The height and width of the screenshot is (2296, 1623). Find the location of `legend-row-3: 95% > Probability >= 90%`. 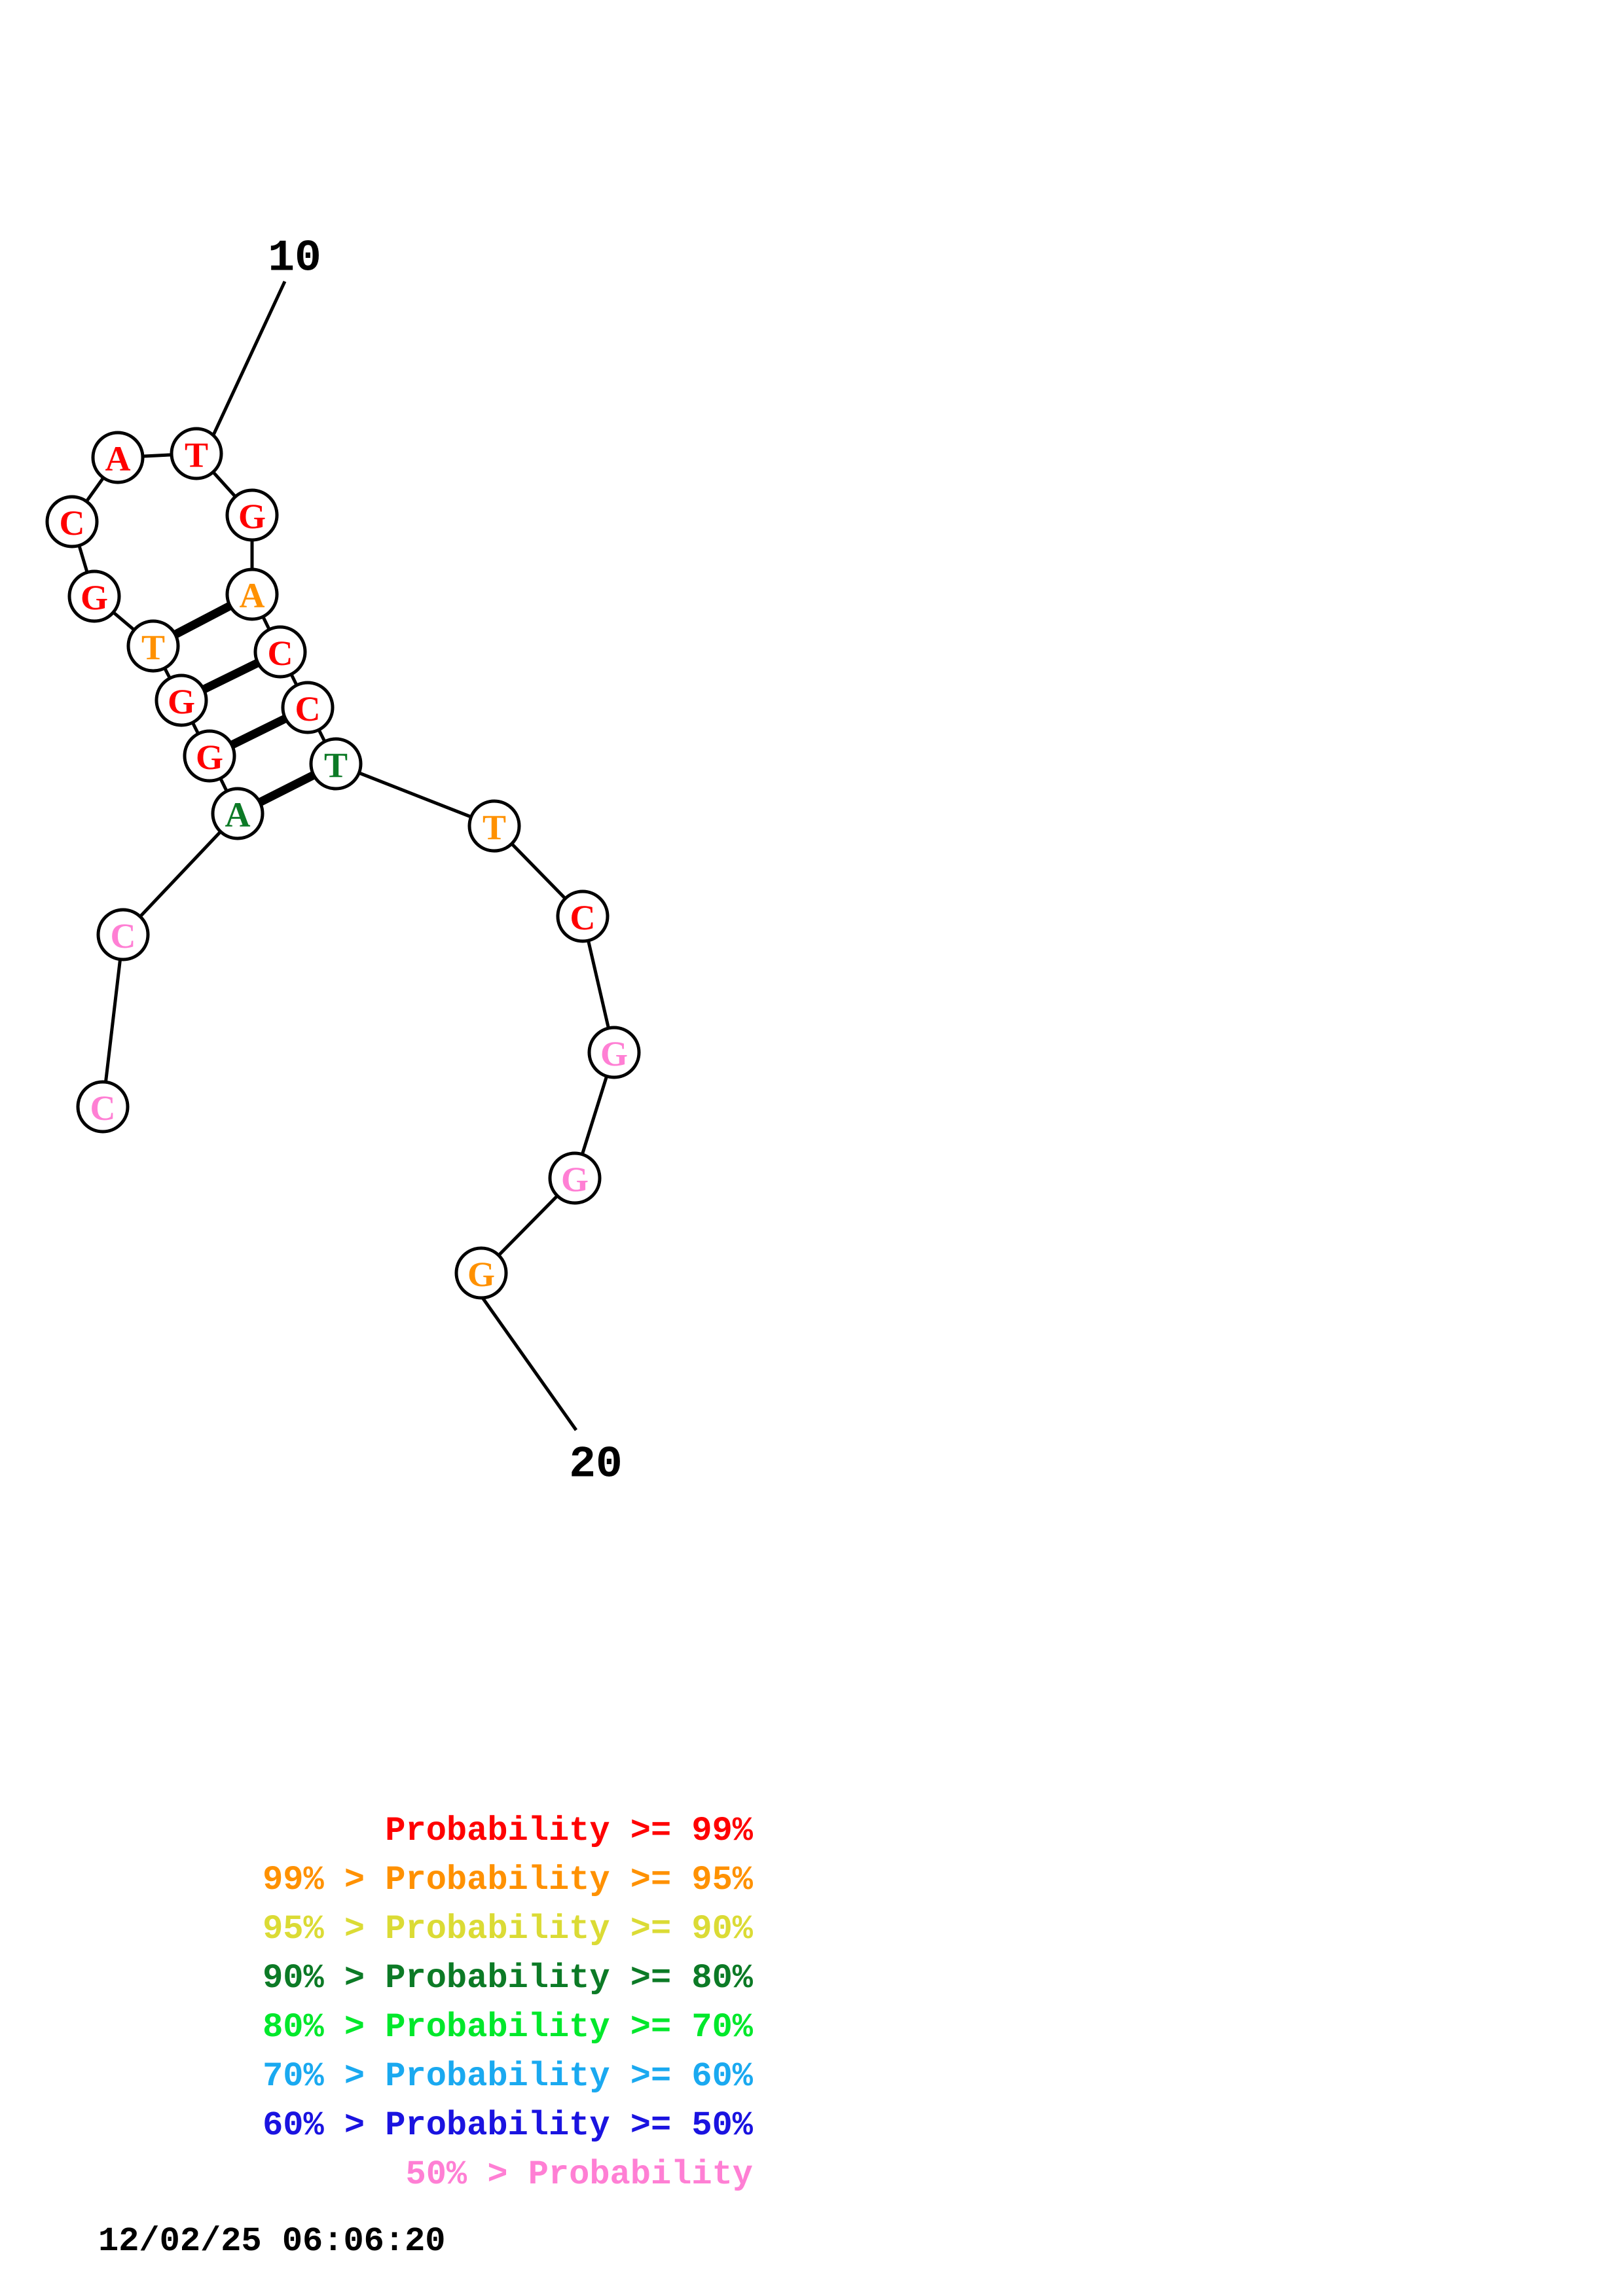

legend-row-3: 95% > Probability >= 90% is located at coordinates (508, 1929).